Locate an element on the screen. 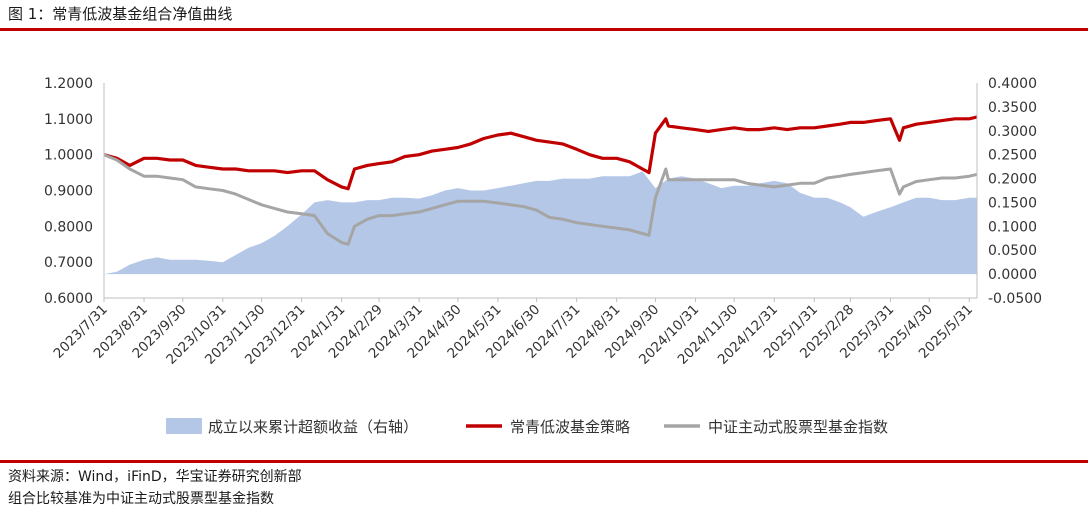 The image size is (1088, 512). benchmark-line is located at coordinates (540, 199).